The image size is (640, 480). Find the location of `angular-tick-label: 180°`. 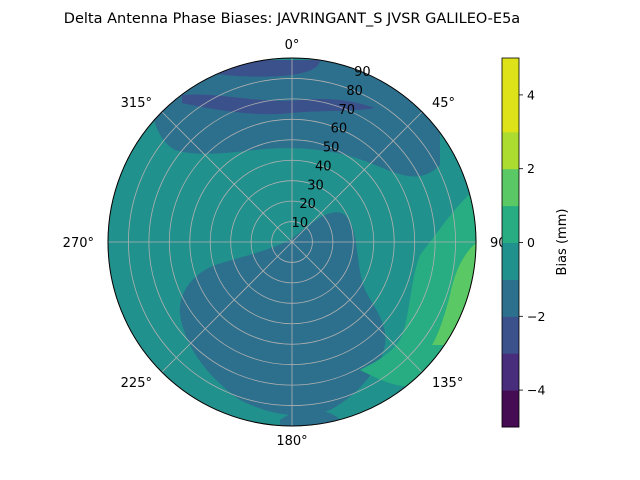

angular-tick-label: 180° is located at coordinates (291, 441).